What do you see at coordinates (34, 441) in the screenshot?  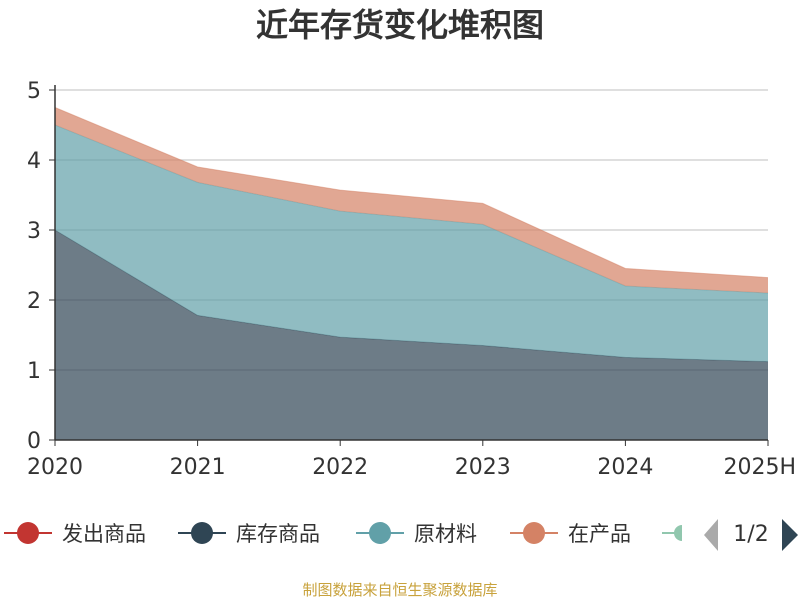 I see `y-tick-label: 0` at bounding box center [34, 441].